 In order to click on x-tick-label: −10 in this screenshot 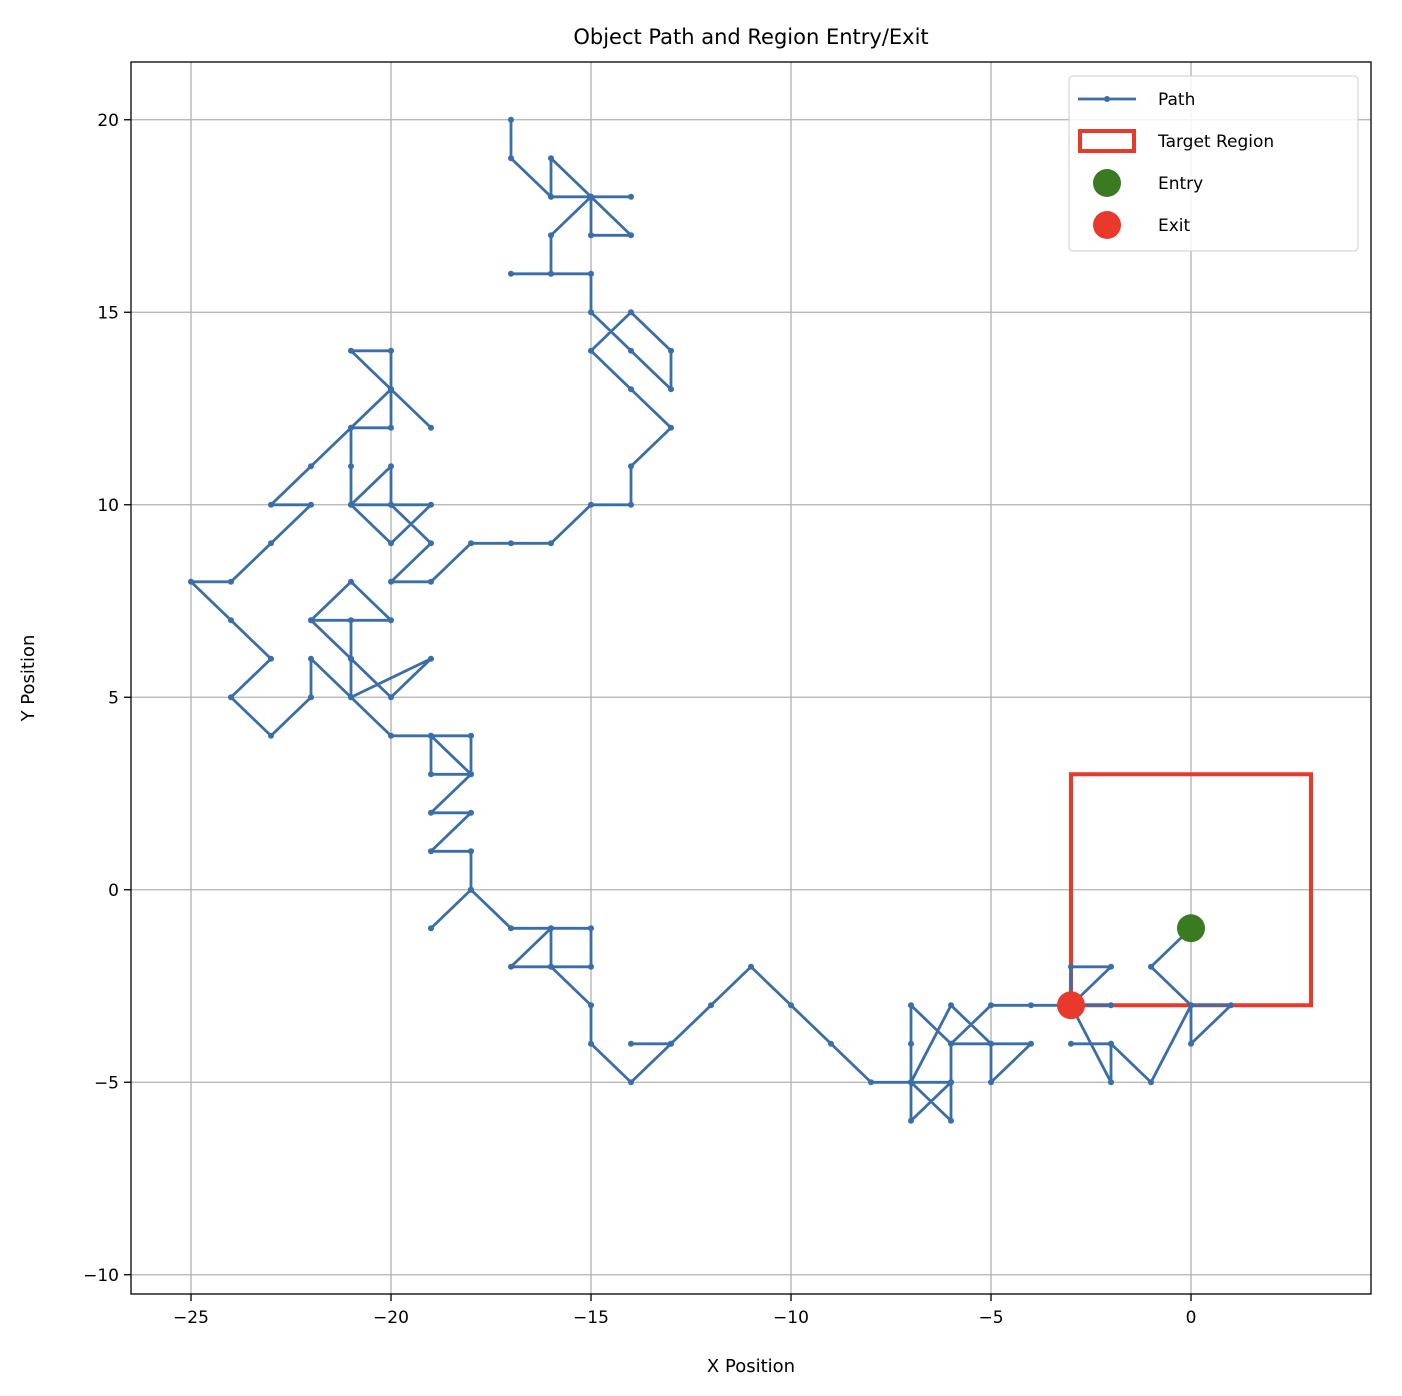, I will do `click(791, 1318)`.